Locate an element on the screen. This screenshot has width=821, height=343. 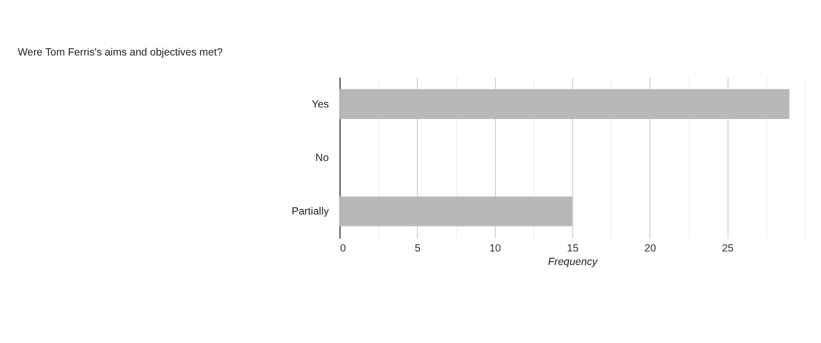
x-axis-title: Frequency is located at coordinates (573, 262).